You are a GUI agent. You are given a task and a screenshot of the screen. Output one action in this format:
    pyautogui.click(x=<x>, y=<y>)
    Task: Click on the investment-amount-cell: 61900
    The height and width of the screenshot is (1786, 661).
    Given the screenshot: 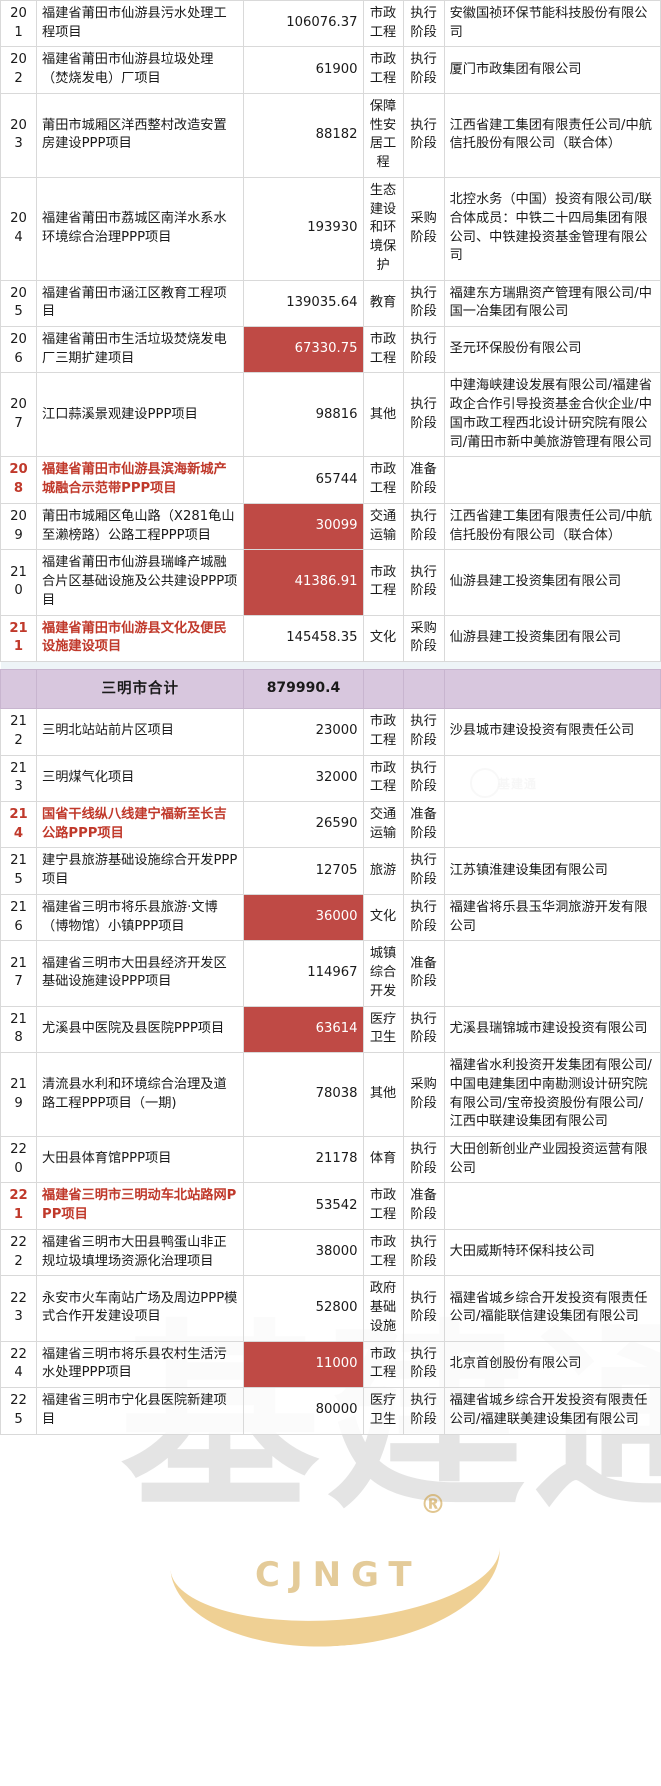 What is the action you would take?
    pyautogui.click(x=303, y=70)
    